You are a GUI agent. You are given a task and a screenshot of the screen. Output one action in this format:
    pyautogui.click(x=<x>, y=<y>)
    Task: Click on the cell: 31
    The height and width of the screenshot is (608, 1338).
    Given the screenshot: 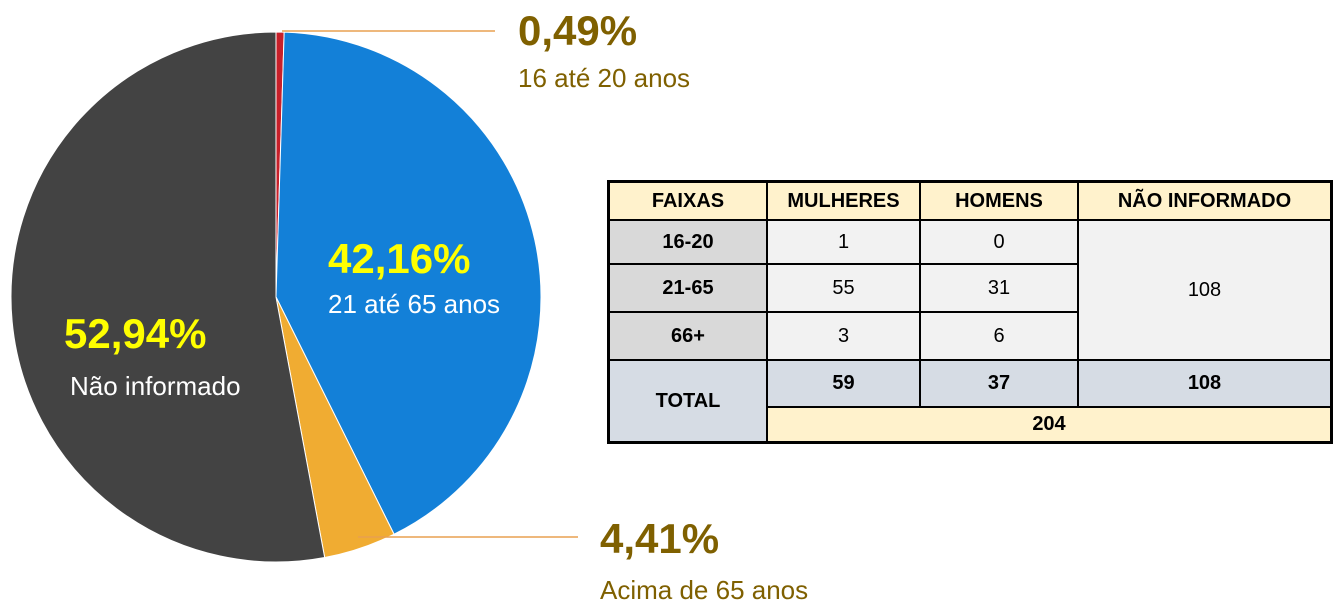 What is the action you would take?
    pyautogui.click(x=999, y=288)
    